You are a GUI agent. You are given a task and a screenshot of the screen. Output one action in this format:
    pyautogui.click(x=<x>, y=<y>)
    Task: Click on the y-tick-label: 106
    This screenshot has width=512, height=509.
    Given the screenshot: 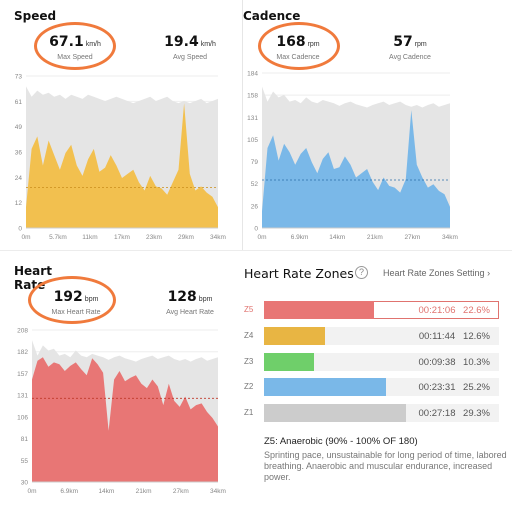 What is the action you would take?
    pyautogui.click(x=22, y=417)
    